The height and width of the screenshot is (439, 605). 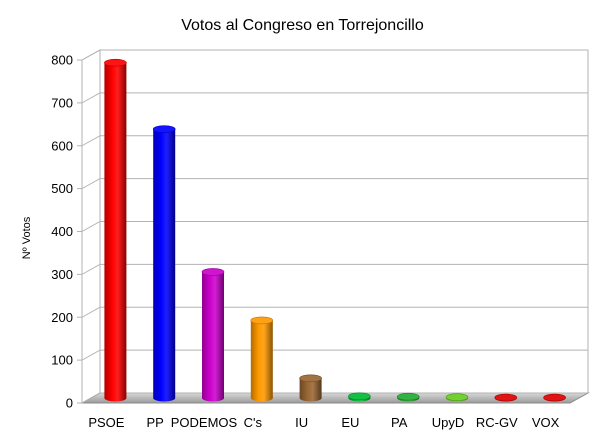 What do you see at coordinates (155, 422) in the screenshot?
I see `x-tick-label: PP` at bounding box center [155, 422].